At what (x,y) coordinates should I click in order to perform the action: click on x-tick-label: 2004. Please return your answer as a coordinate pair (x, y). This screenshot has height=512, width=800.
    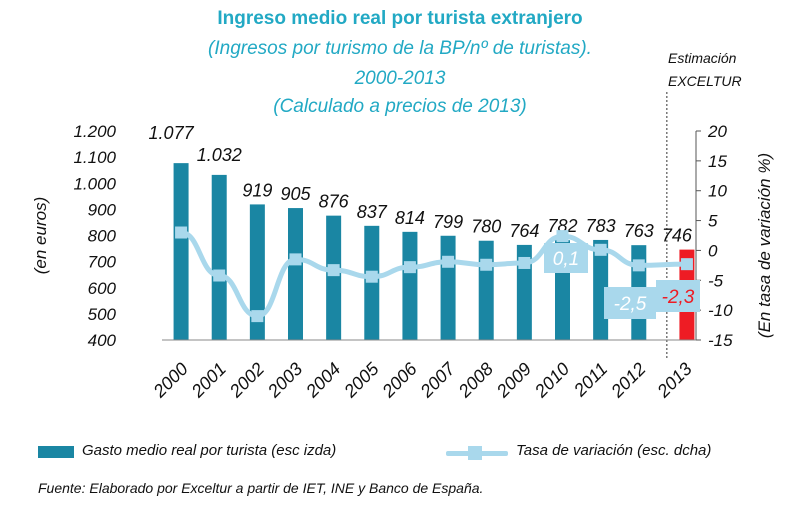
    Looking at the image, I should click on (322, 380).